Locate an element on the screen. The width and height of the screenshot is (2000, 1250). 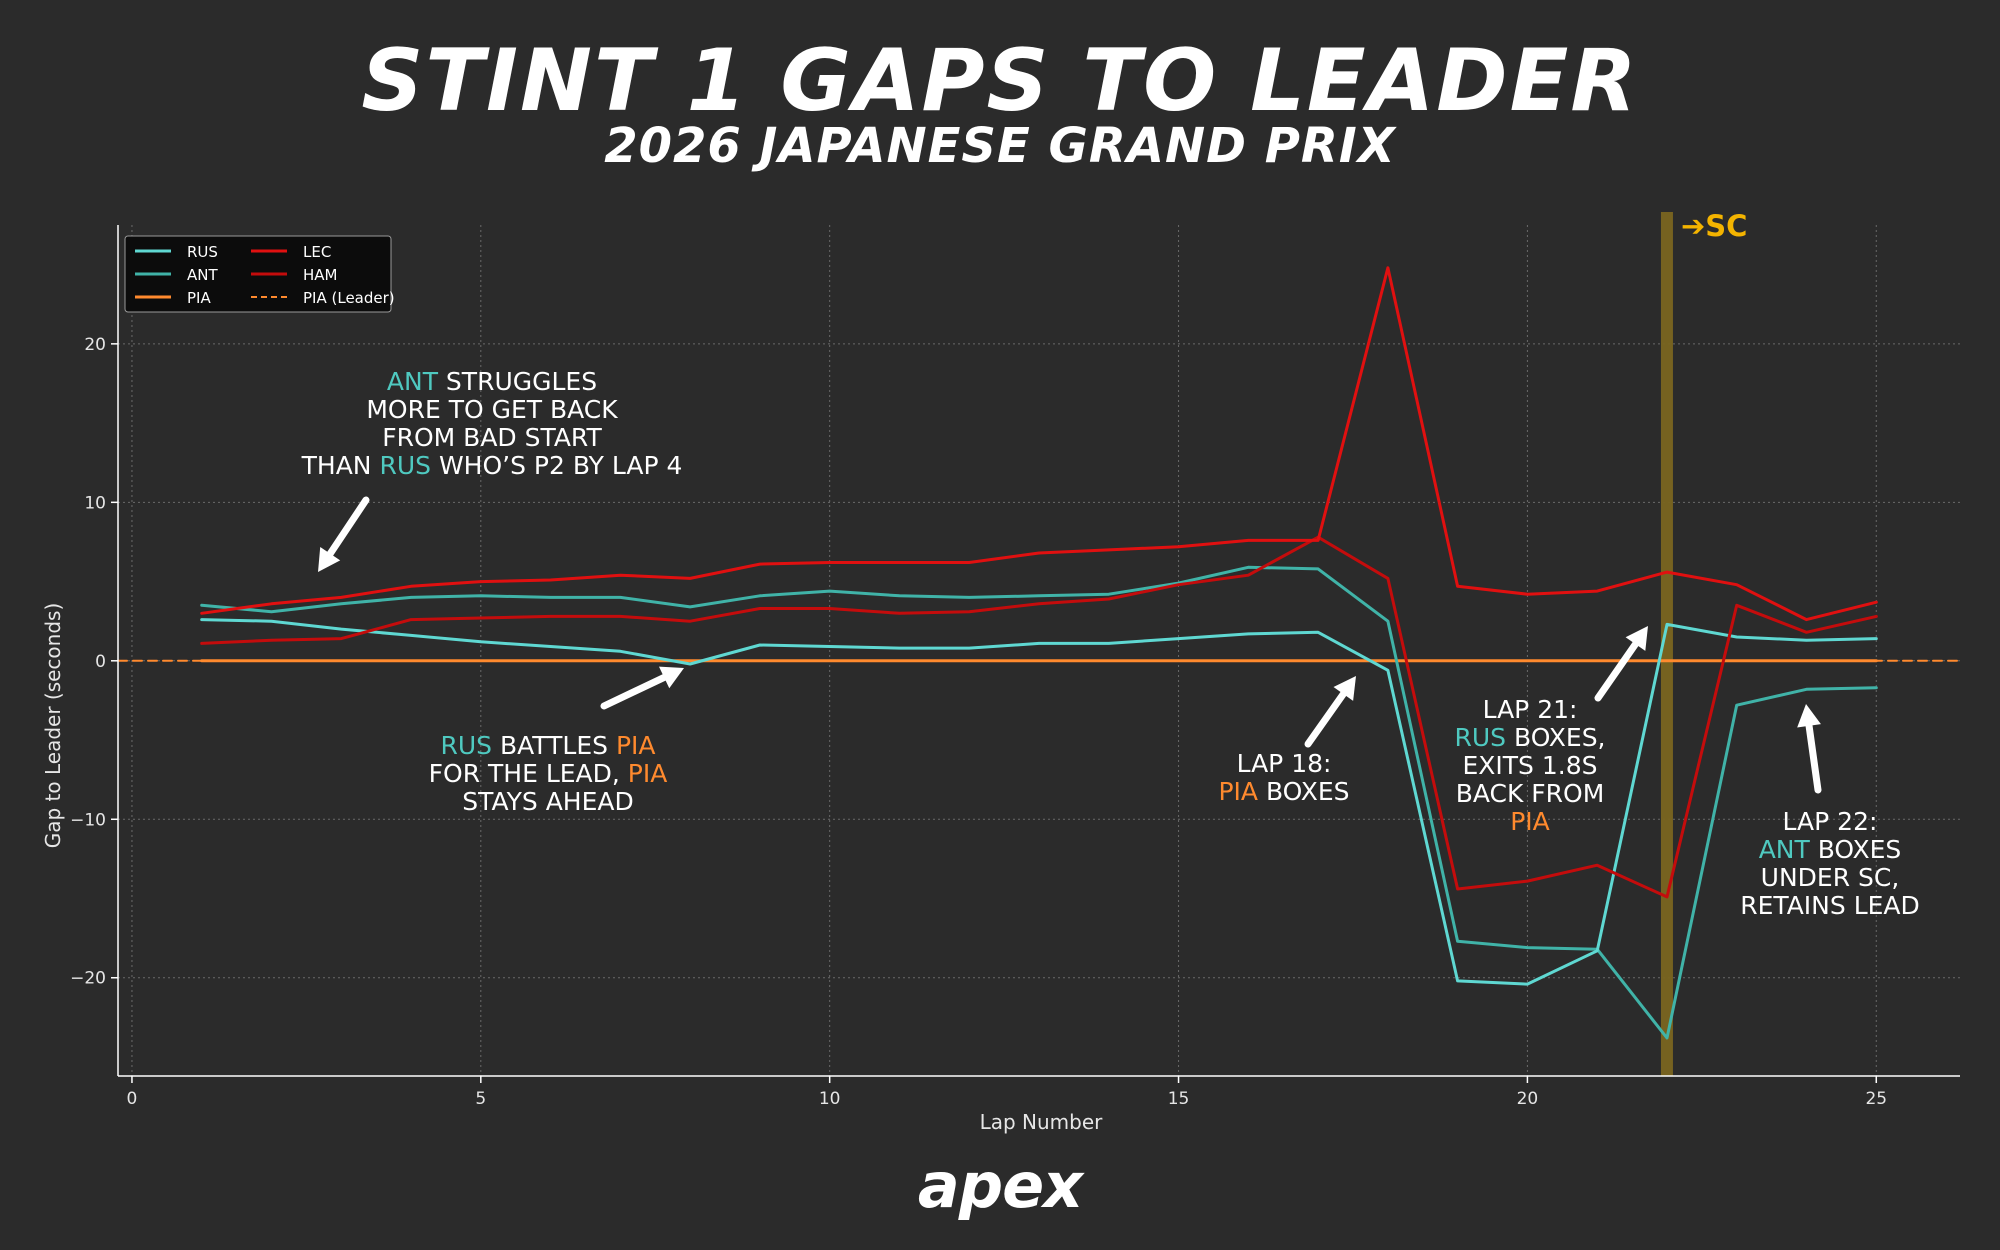
annotation-line: MORE TO GET BACK is located at coordinates (492, 410).